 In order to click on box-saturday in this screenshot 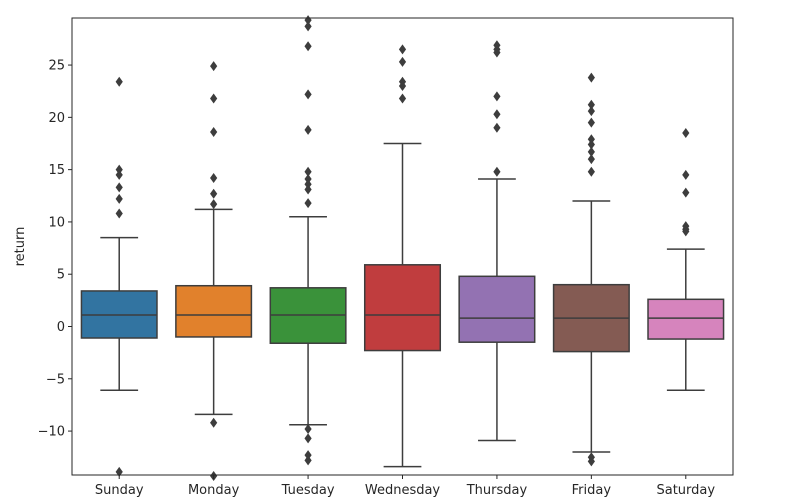, I will do `click(686, 260)`.